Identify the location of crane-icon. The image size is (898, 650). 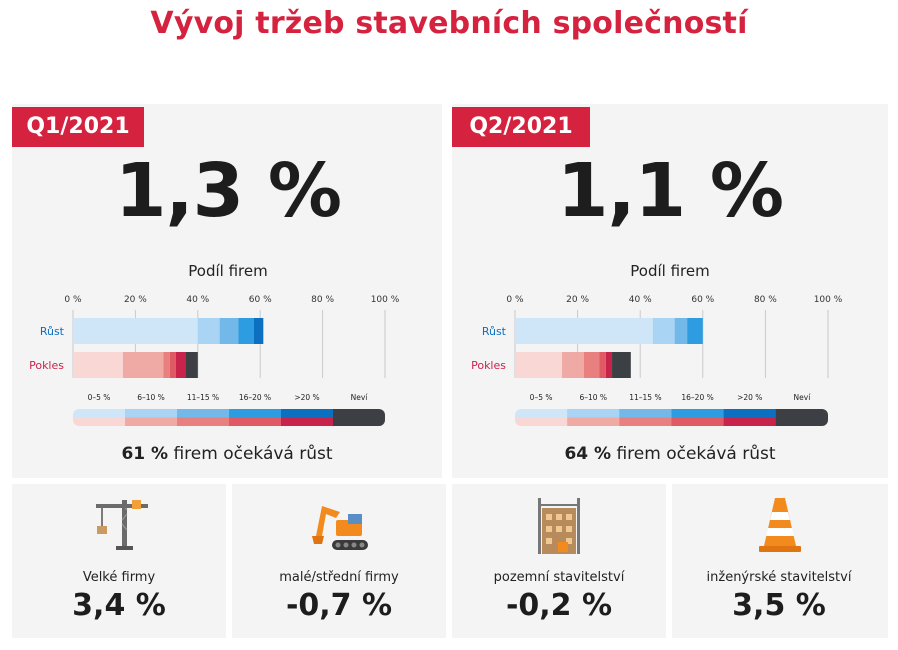
(122, 525).